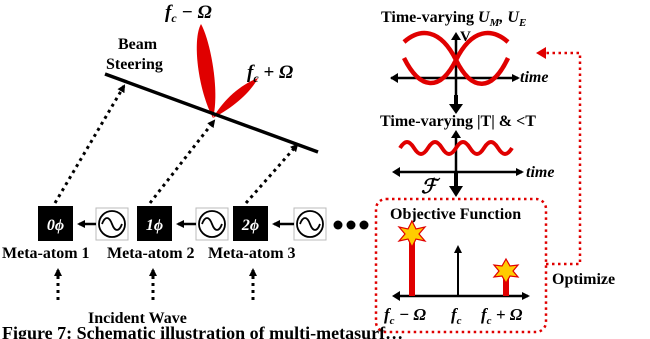 The height and width of the screenshot is (339, 650). I want to click on steering-label: Steering, so click(134, 64).